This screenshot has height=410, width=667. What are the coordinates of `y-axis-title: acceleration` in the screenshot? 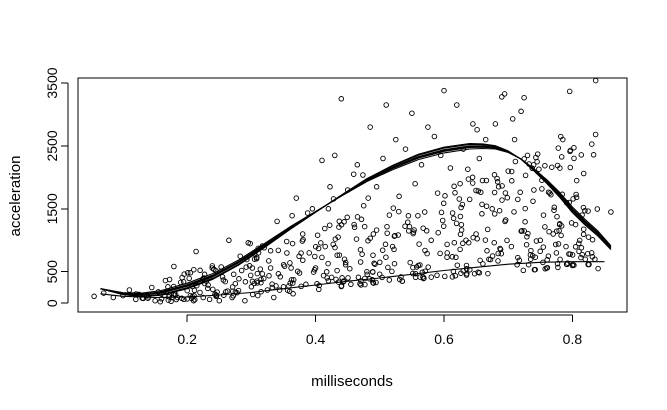 It's located at (15, 196).